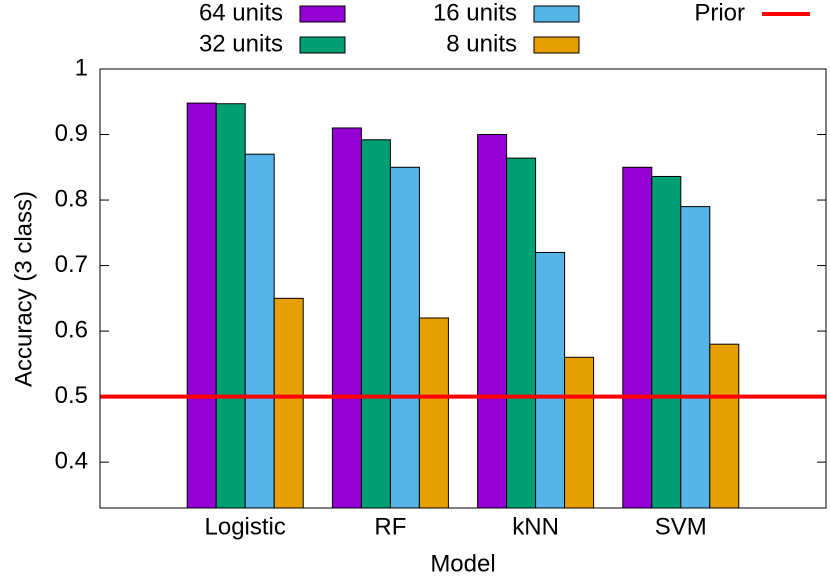 The image size is (830, 580). I want to click on x-axis-label: Model, so click(462, 563).